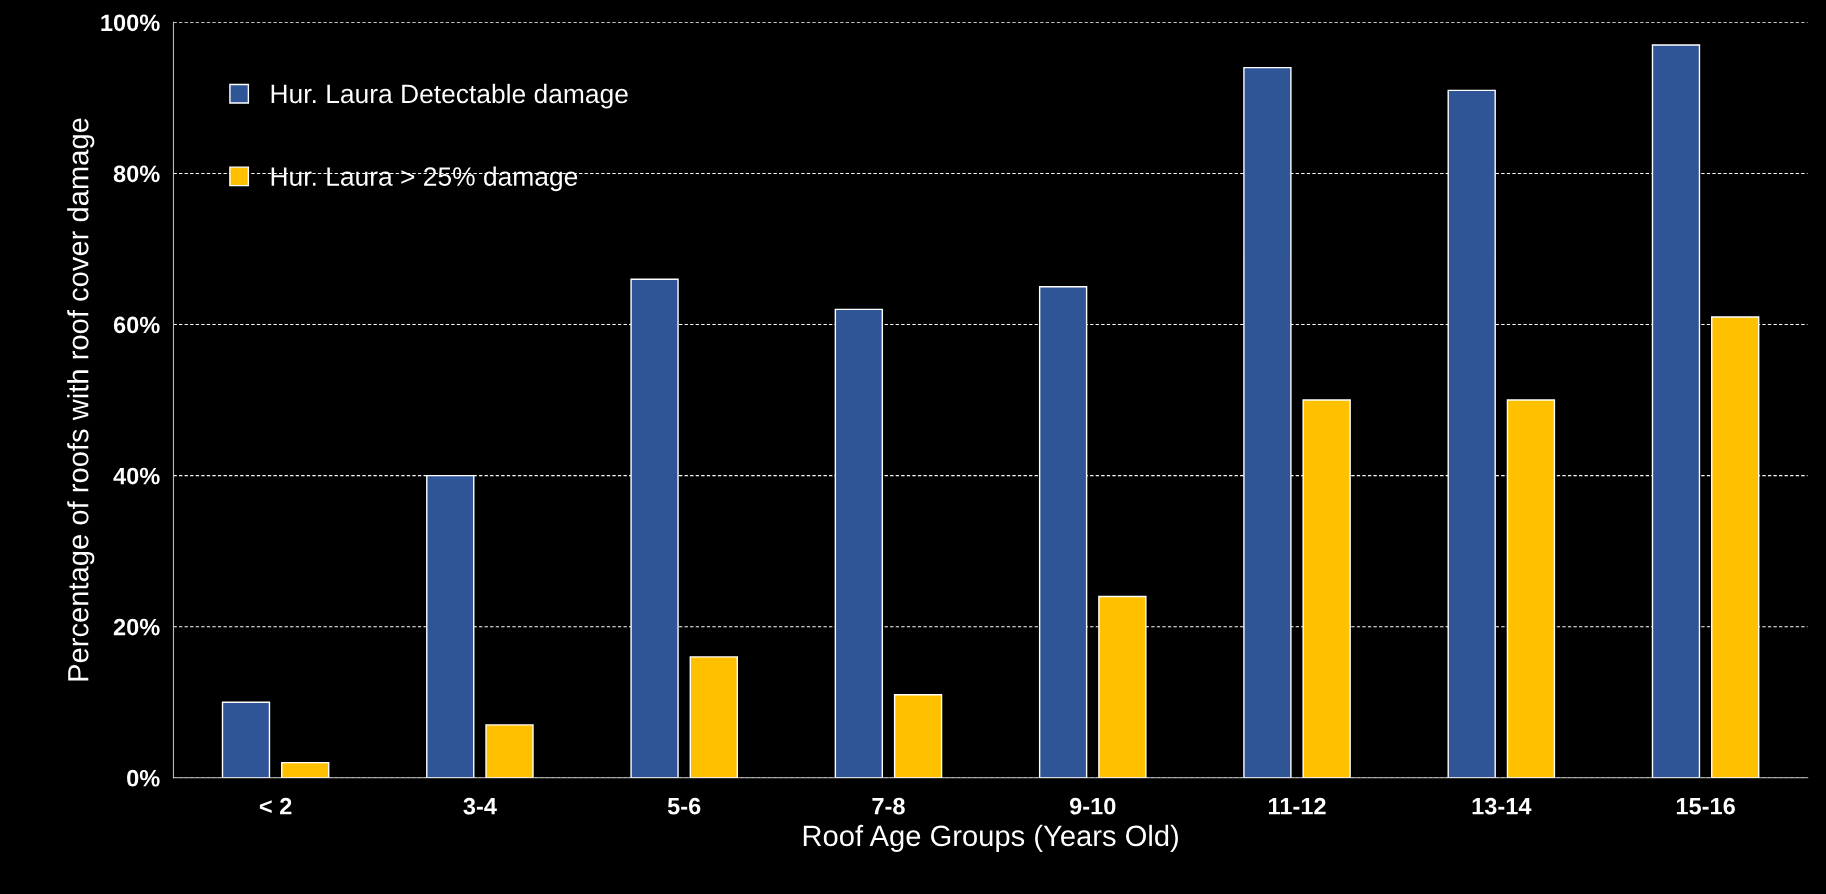 This screenshot has width=1826, height=894. What do you see at coordinates (480, 806) in the screenshot?
I see `x-tick-label: 3-4` at bounding box center [480, 806].